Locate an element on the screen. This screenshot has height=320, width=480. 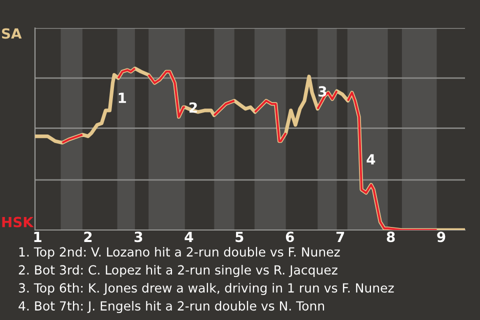
text: 1. Top 2nd: V. Lozano hit a 2-run double vs F. Nunez is located at coordinates (179, 253).